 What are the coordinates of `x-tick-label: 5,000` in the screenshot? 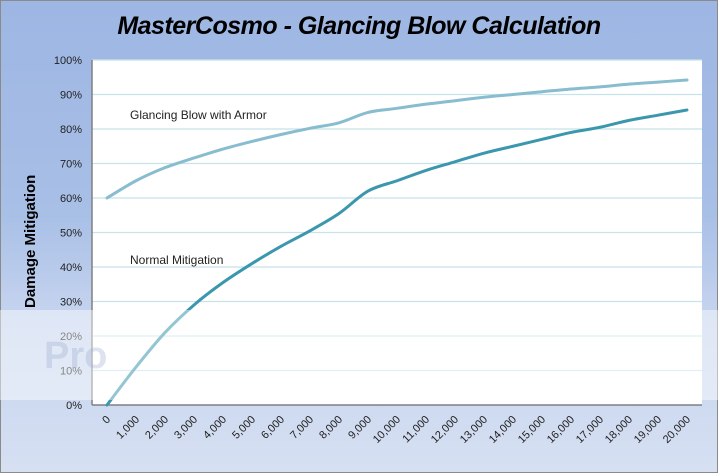 It's located at (244, 428).